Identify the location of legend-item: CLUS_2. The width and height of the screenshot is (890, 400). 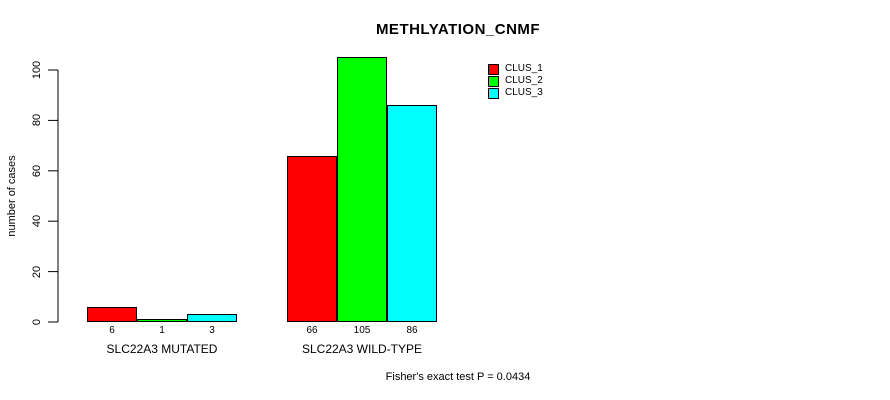
(515, 81).